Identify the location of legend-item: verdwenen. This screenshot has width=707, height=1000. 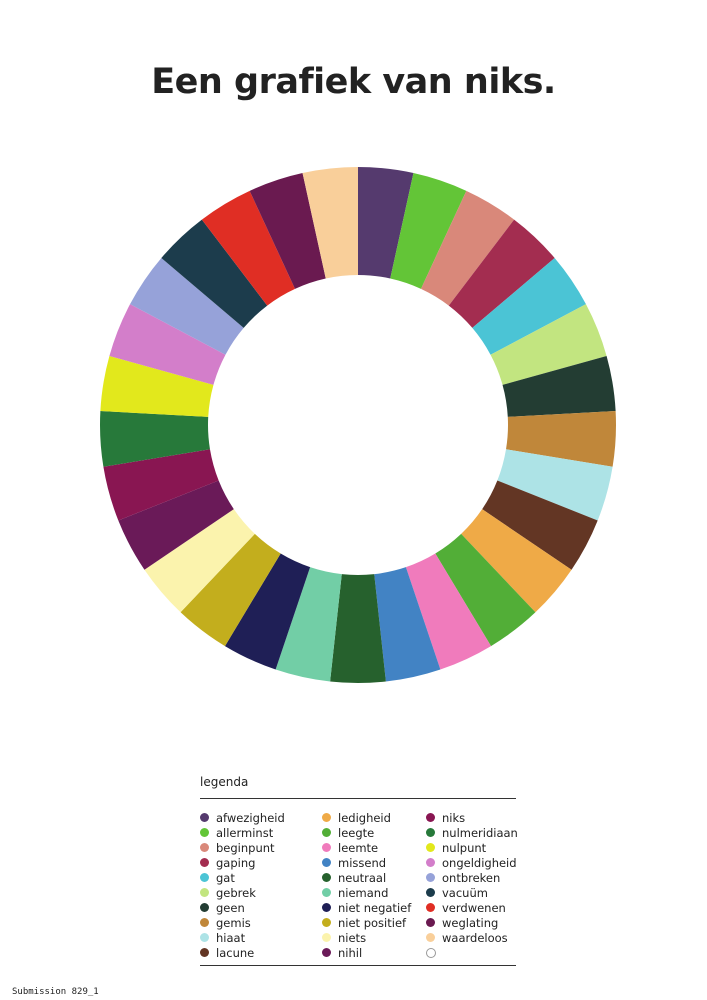
(466, 907).